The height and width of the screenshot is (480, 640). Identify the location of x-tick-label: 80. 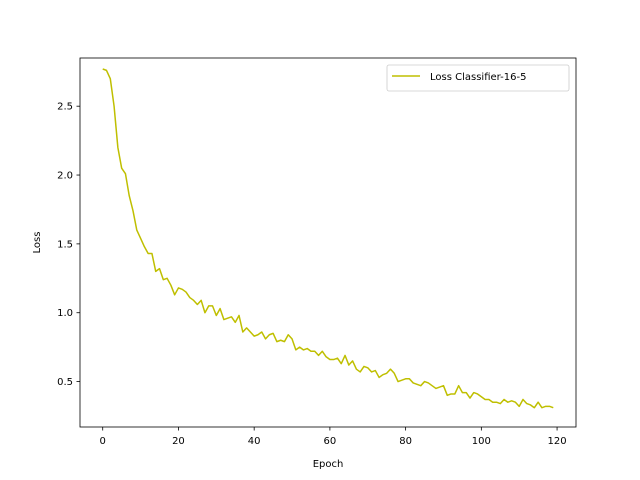
(405, 441).